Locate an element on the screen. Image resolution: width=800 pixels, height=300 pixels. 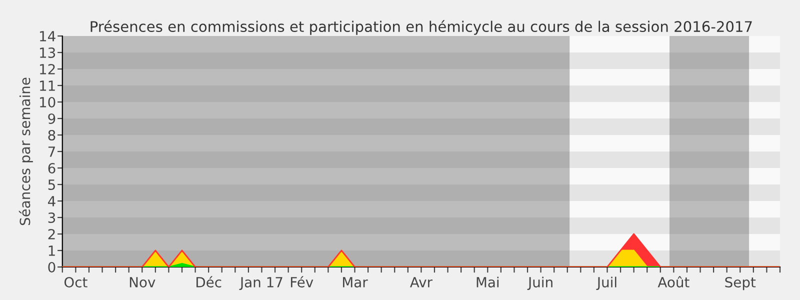
y-tick-label: 12 is located at coordinates (47, 69).